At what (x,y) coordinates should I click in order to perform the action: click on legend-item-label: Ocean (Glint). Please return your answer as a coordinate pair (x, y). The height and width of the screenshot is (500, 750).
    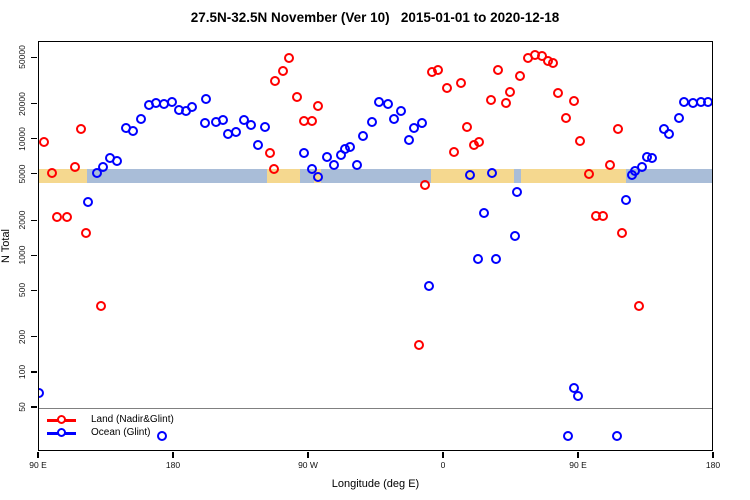
    Looking at the image, I should click on (121, 432).